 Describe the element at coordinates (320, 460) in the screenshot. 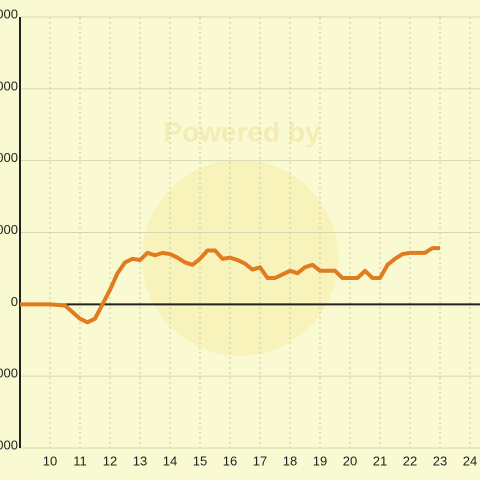

I see `x-tick-label: 19` at that location.